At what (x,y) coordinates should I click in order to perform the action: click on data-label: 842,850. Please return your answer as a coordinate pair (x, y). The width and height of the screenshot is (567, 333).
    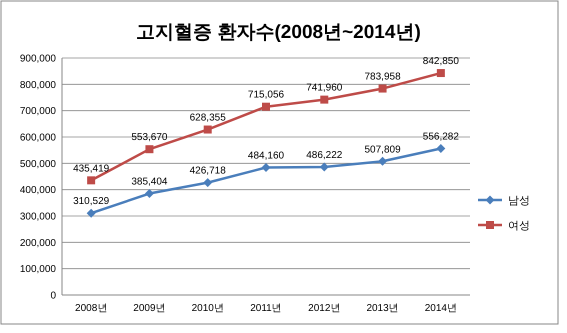
    Looking at the image, I should click on (441, 62).